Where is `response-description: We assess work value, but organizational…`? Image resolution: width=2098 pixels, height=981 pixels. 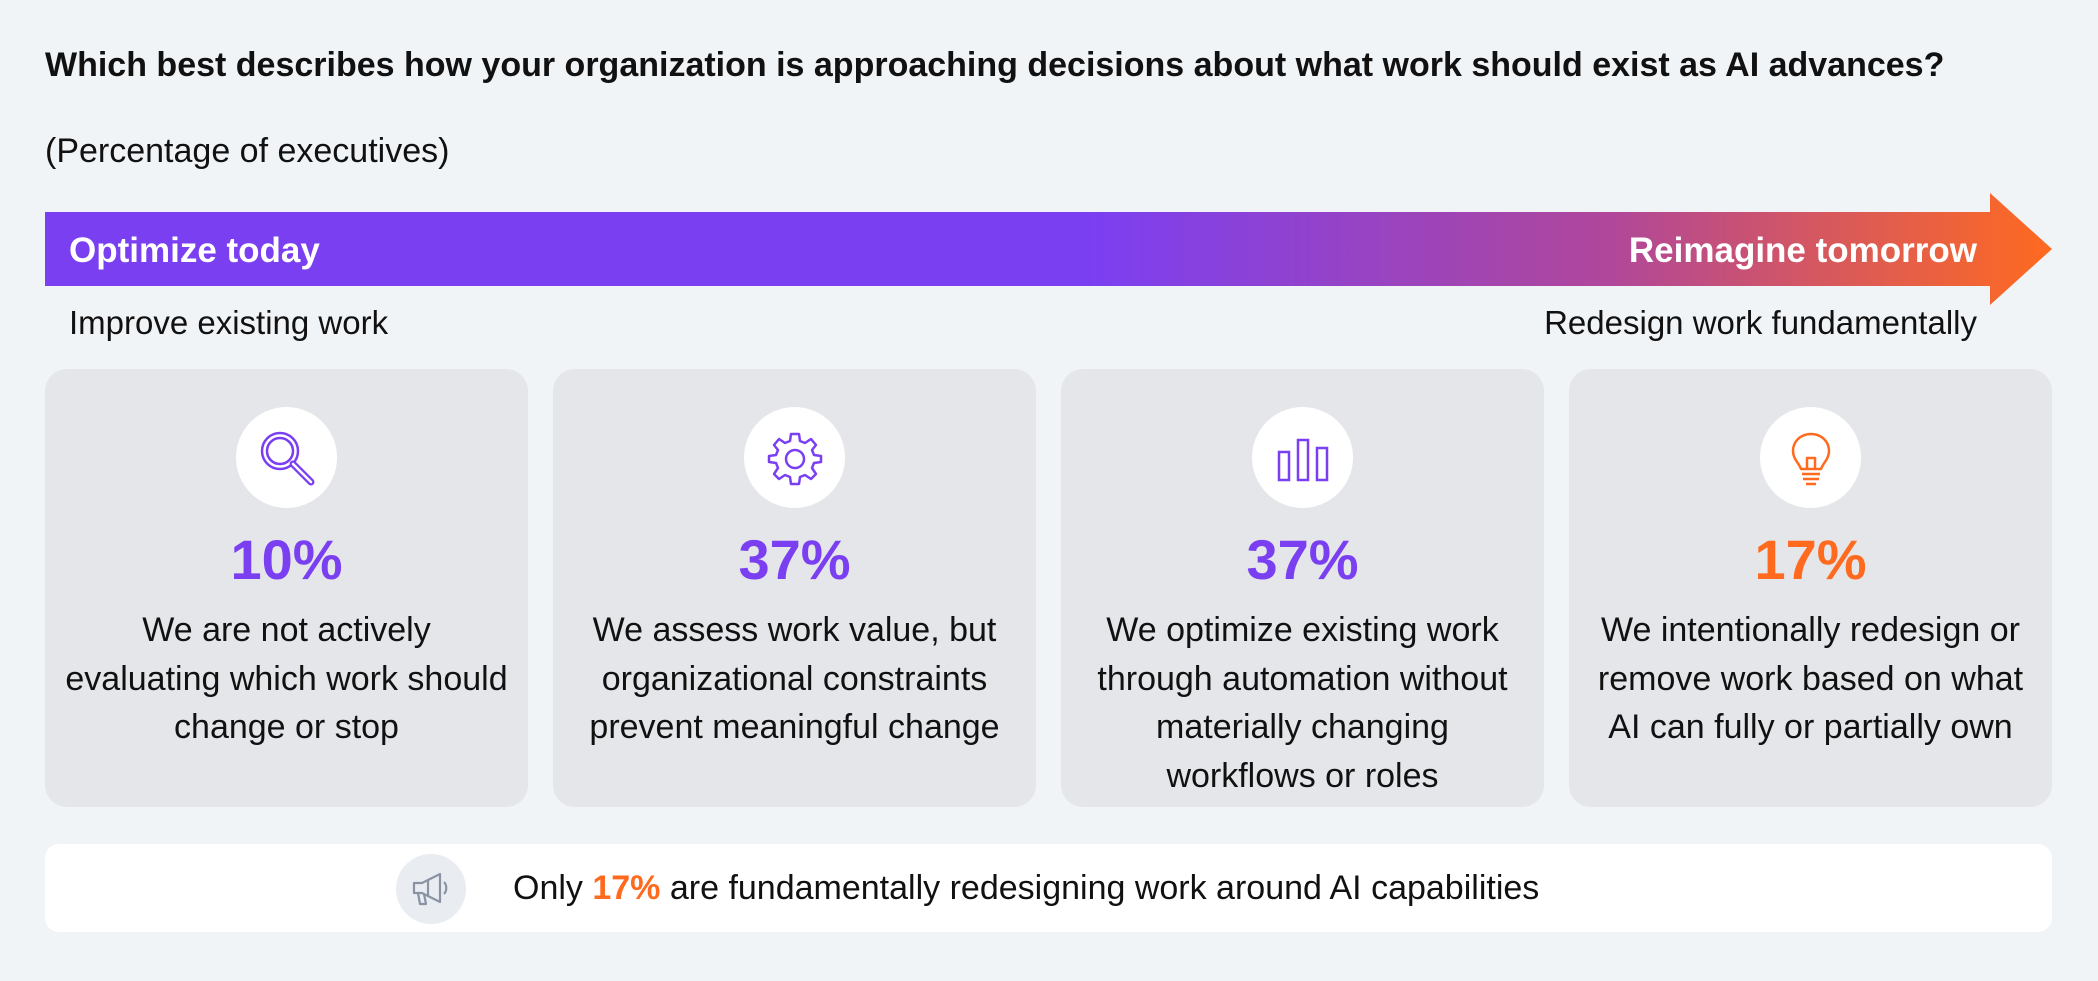 response-description: We assess work value, but organizational… is located at coordinates (794, 678).